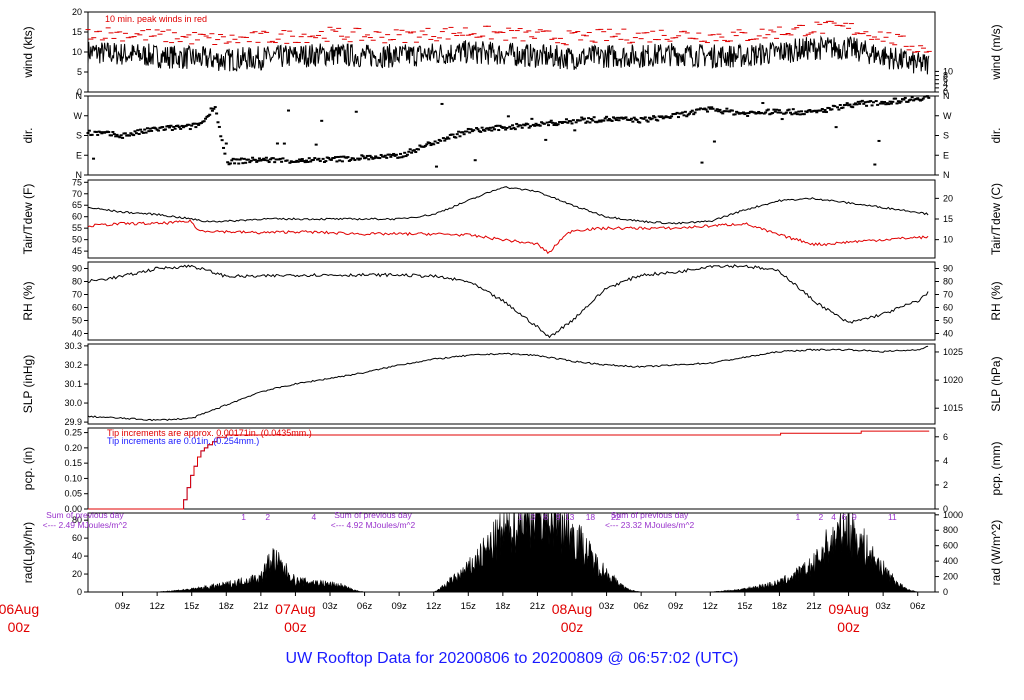 This screenshot has height=700, width=1024. Describe the element at coordinates (77, 182) in the screenshot. I see `y-tick-label: 75` at that location.